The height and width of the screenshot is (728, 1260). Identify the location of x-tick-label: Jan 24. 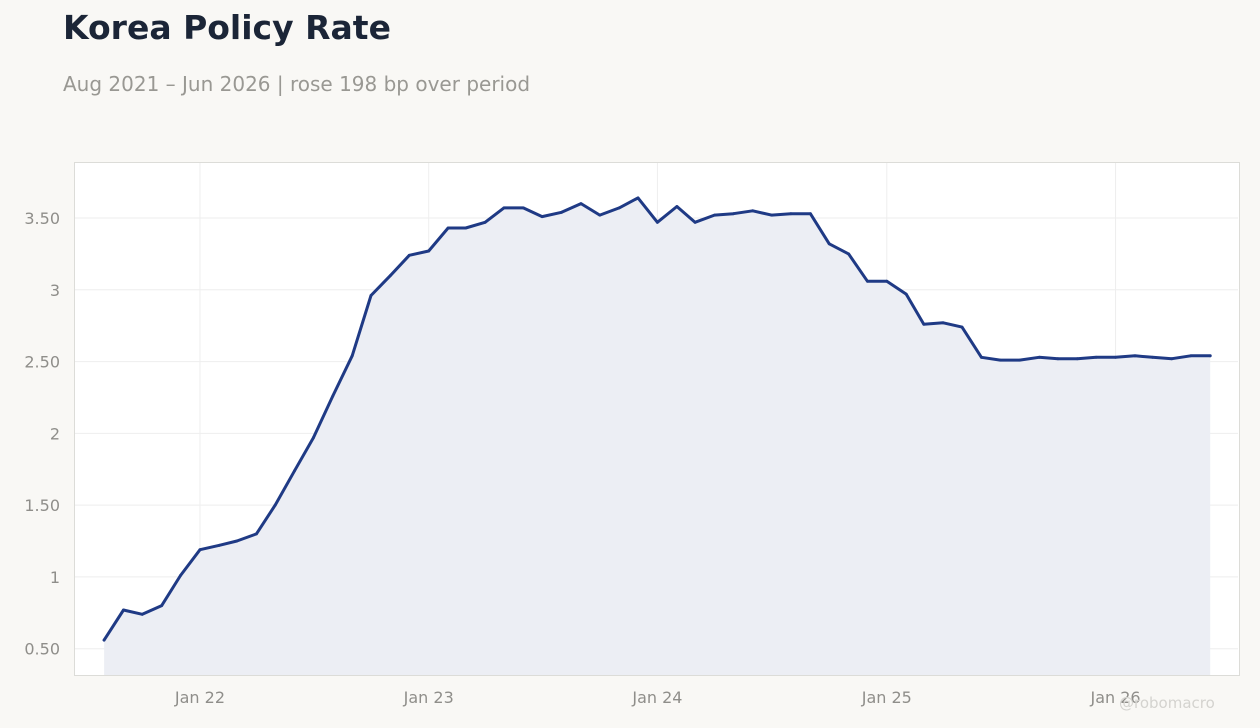
(656, 697).